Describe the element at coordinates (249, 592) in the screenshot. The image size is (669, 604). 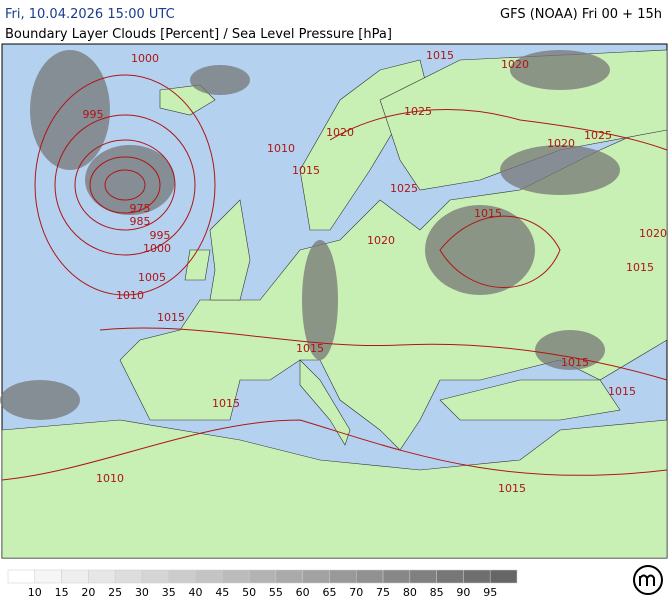
I see `legend-label: 50` at that location.